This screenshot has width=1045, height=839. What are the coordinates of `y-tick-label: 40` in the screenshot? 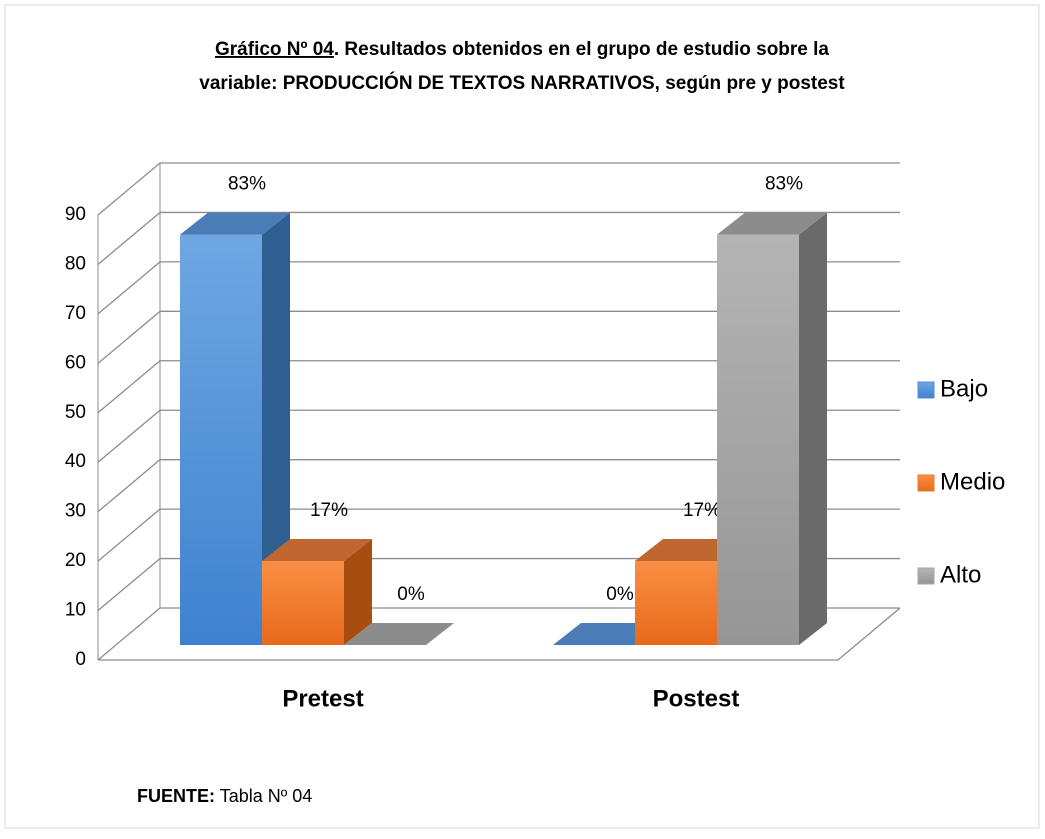 It's located at (75, 461).